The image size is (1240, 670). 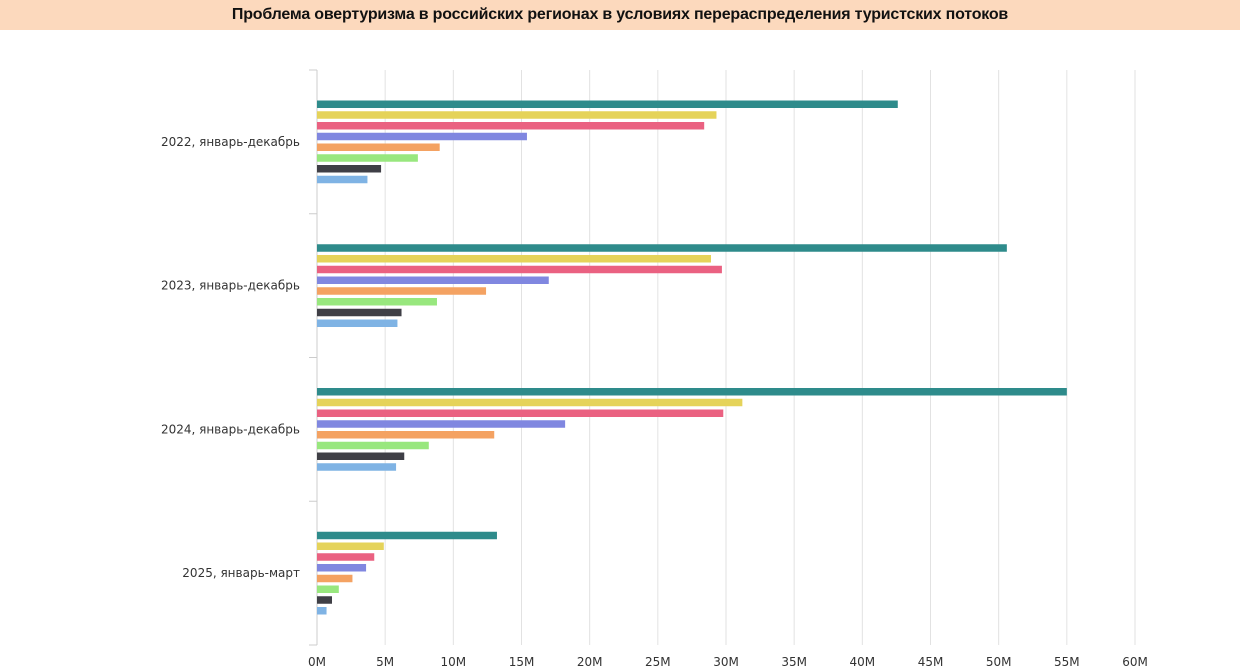 What do you see at coordinates (241, 573) in the screenshot?
I see `category-label: 2025, январь-март` at bounding box center [241, 573].